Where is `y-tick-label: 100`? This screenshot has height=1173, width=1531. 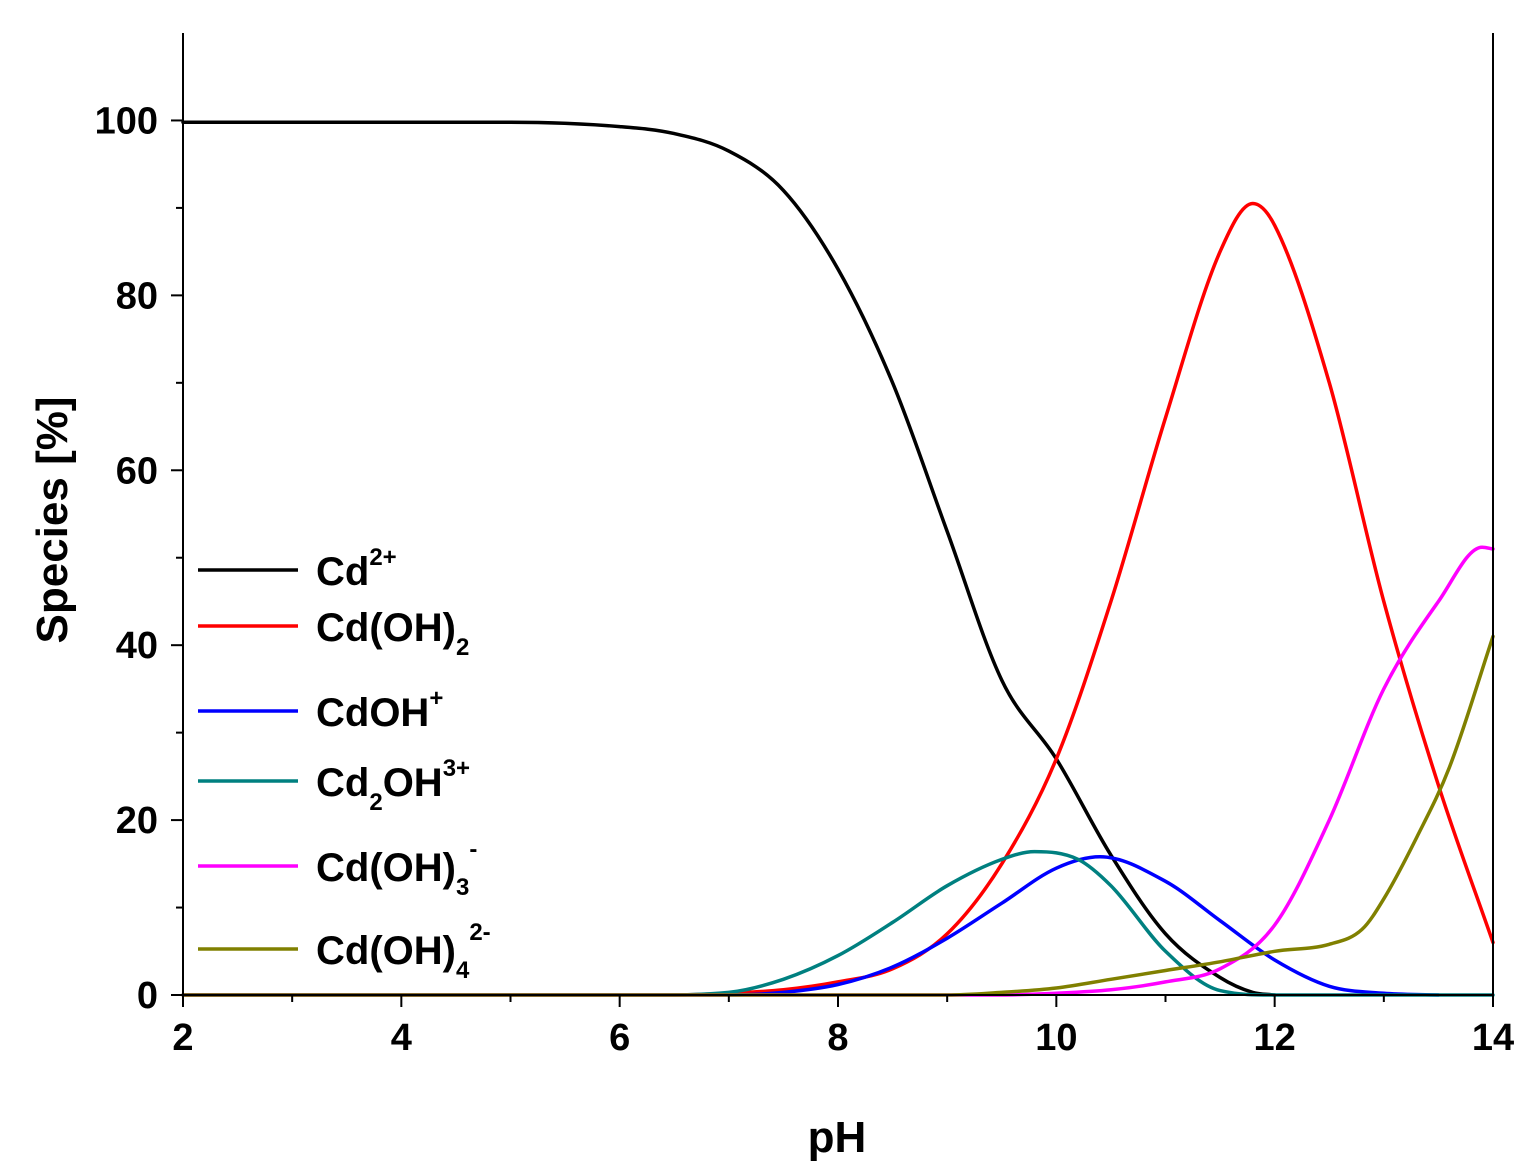
y-tick-label: 100 is located at coordinates (126, 121).